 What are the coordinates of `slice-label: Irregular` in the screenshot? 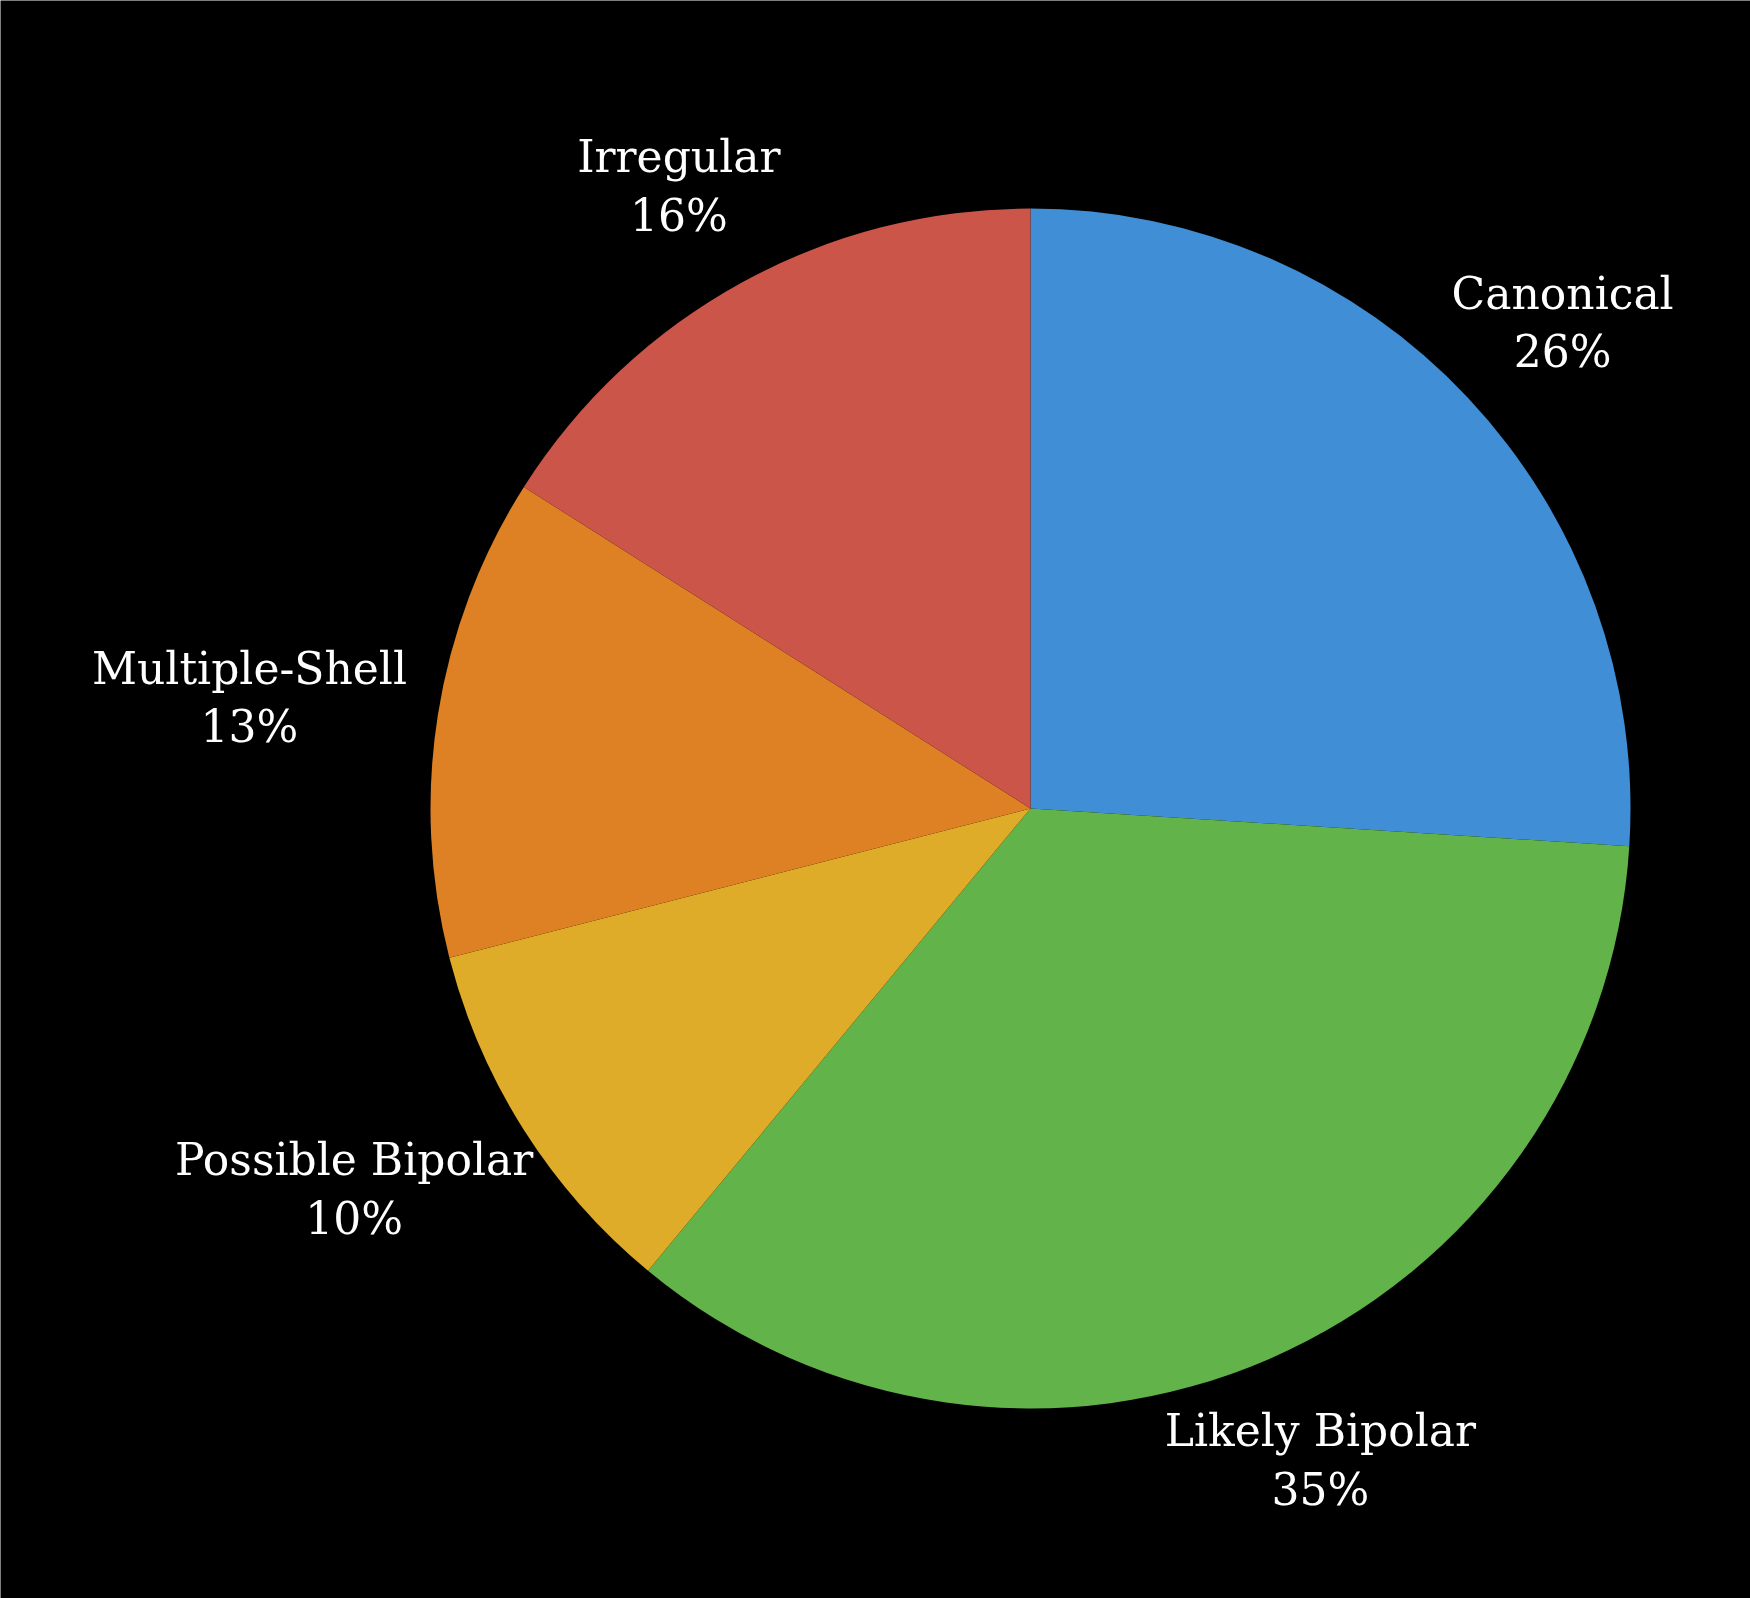 It's located at (679, 157).